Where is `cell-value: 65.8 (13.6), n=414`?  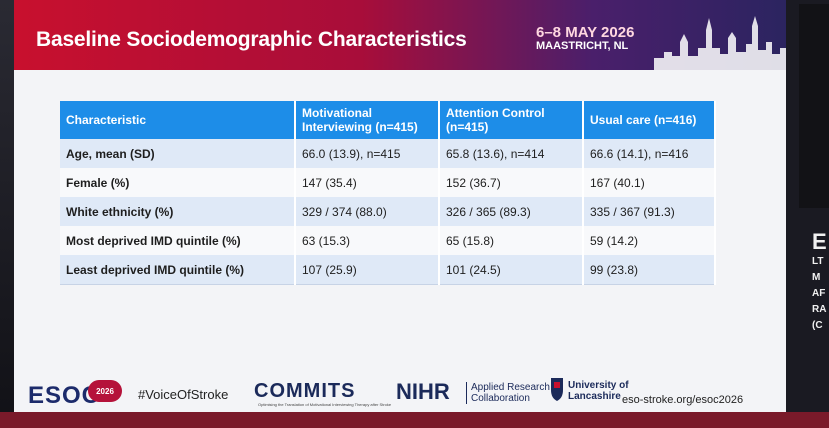 cell-value: 65.8 (13.6), n=414 is located at coordinates (511, 153).